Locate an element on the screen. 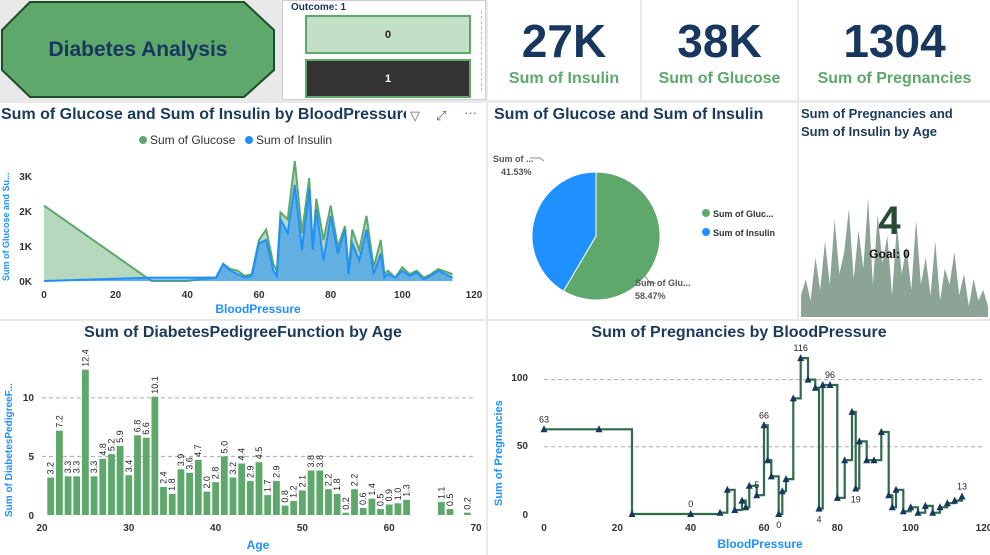 The height and width of the screenshot is (555, 990). data-label: 1.2 is located at coordinates (294, 491).